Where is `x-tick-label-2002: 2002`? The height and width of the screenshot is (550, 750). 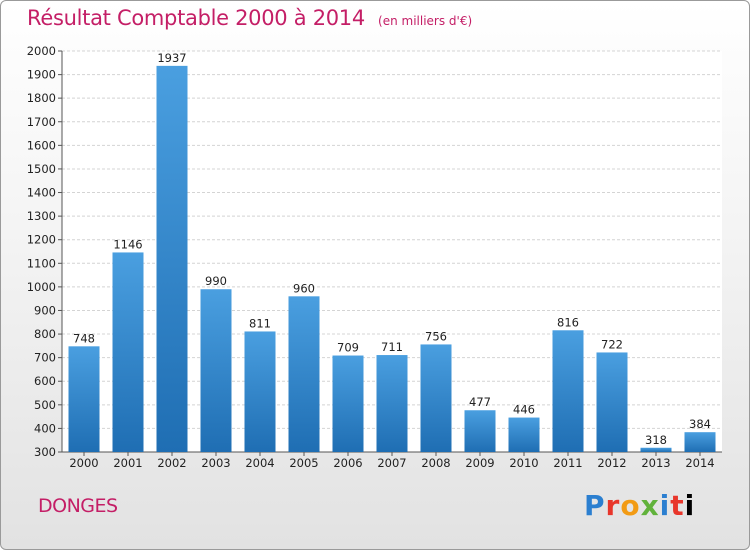 x-tick-label-2002: 2002 is located at coordinates (171, 463).